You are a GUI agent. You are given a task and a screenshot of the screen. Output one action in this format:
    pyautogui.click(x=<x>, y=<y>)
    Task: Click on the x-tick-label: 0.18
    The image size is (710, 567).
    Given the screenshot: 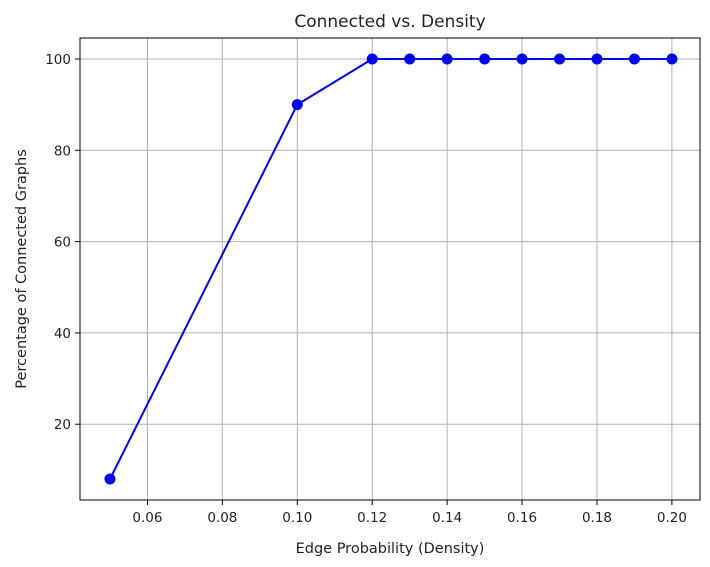 What is the action you would take?
    pyautogui.click(x=597, y=518)
    